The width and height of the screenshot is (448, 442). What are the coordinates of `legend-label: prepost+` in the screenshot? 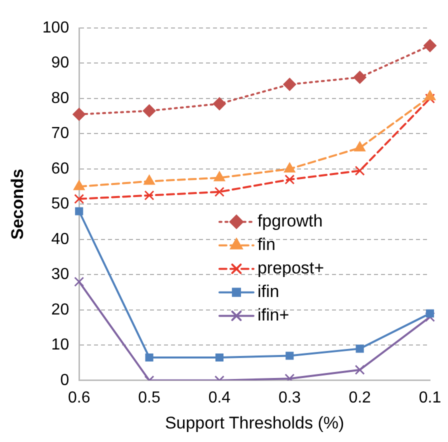 It's located at (290, 268).